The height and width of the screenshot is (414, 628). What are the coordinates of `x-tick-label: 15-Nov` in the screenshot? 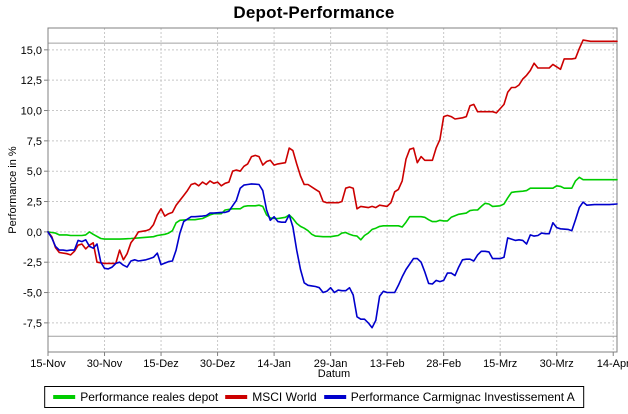 It's located at (48, 364).